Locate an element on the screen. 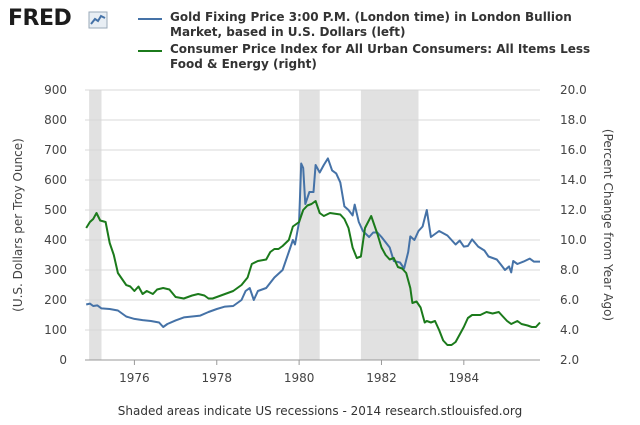 The height and width of the screenshot is (425, 640). right-tick-label: 6.0 is located at coordinates (569, 300).